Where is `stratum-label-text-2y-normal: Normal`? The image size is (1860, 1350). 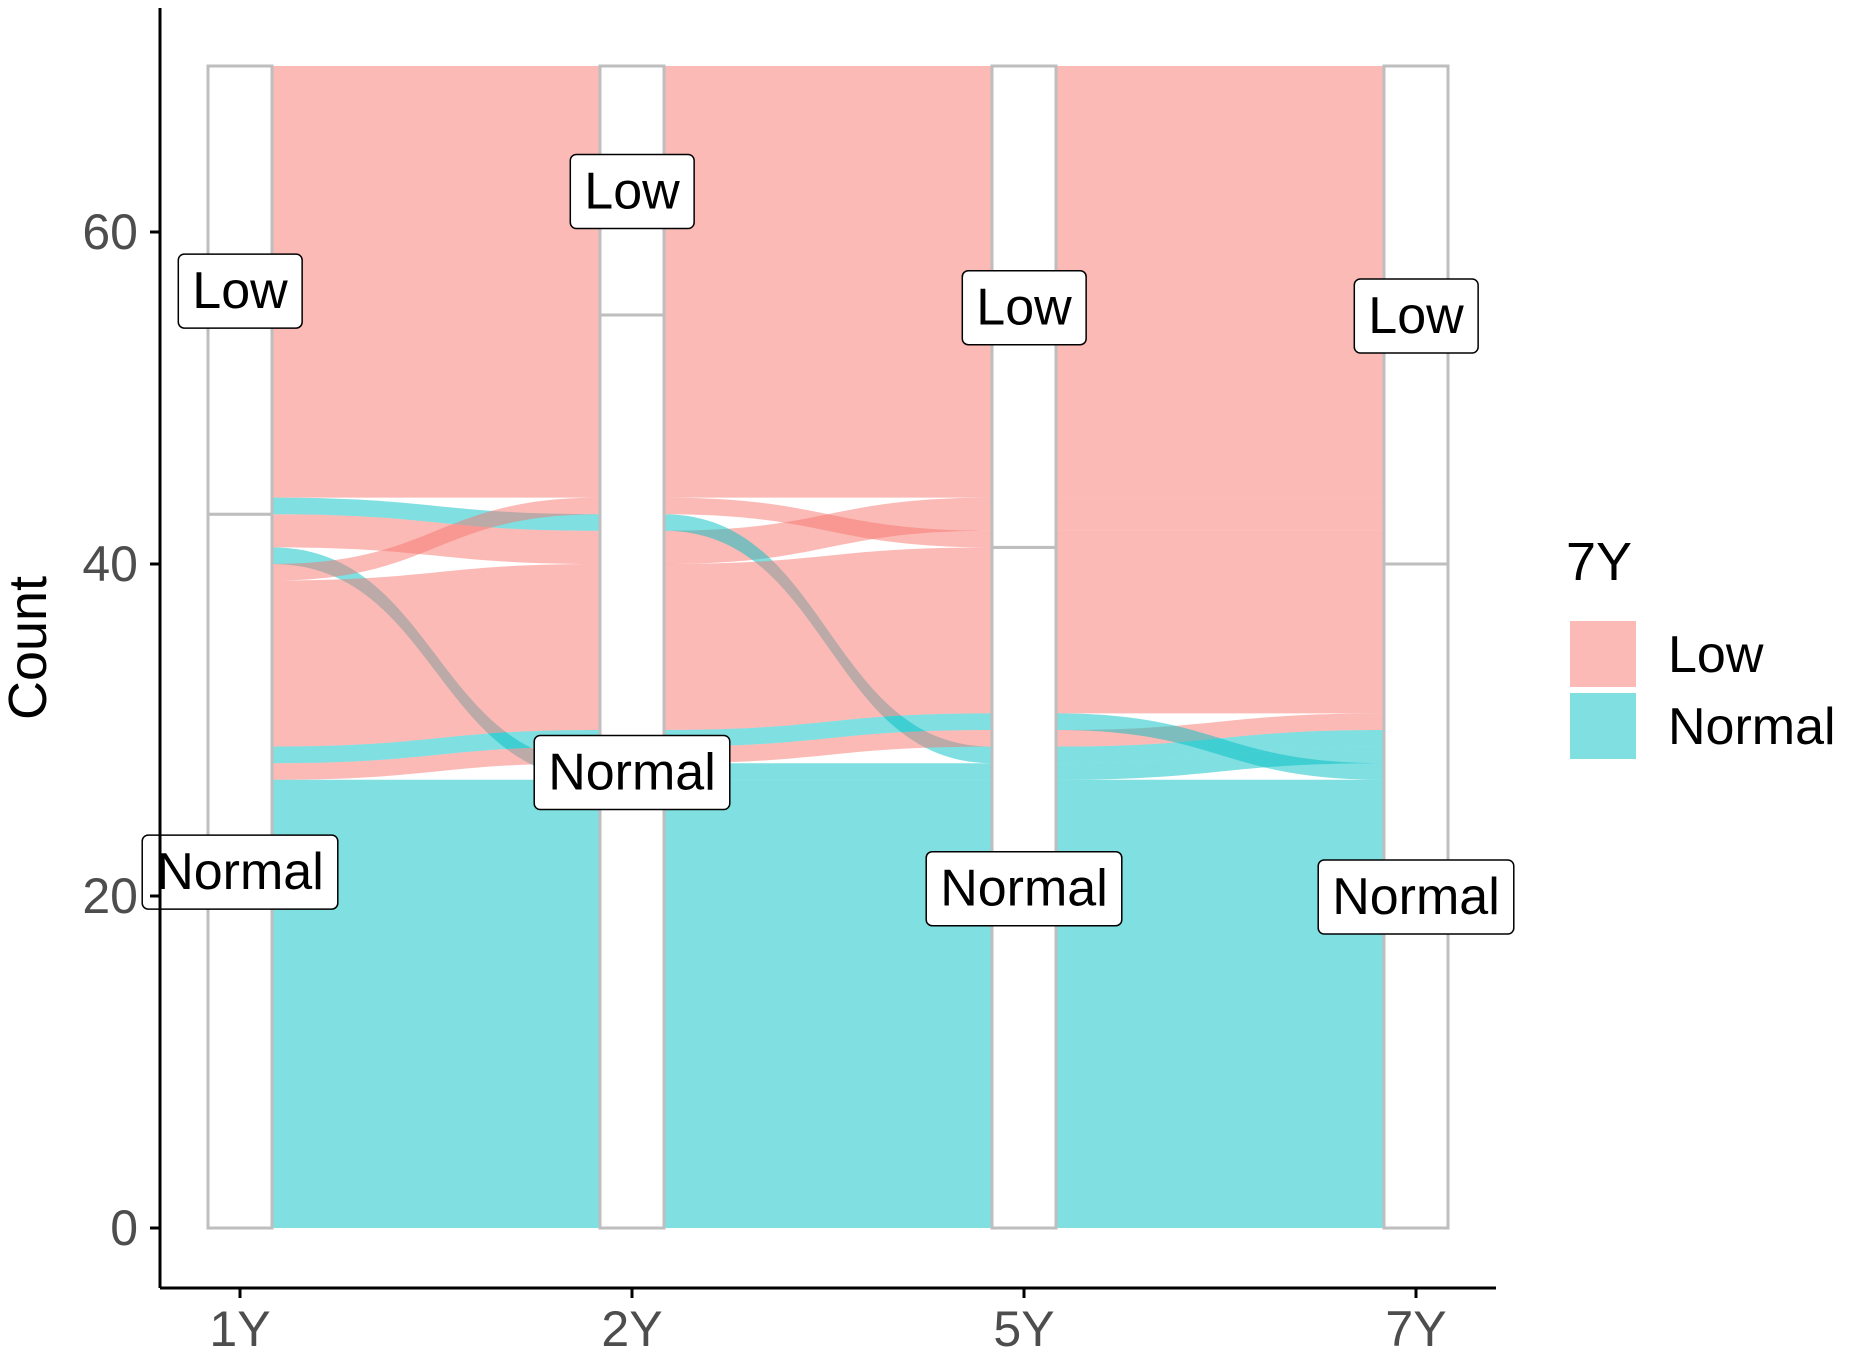 stratum-label-text-2y-normal: Normal is located at coordinates (632, 773).